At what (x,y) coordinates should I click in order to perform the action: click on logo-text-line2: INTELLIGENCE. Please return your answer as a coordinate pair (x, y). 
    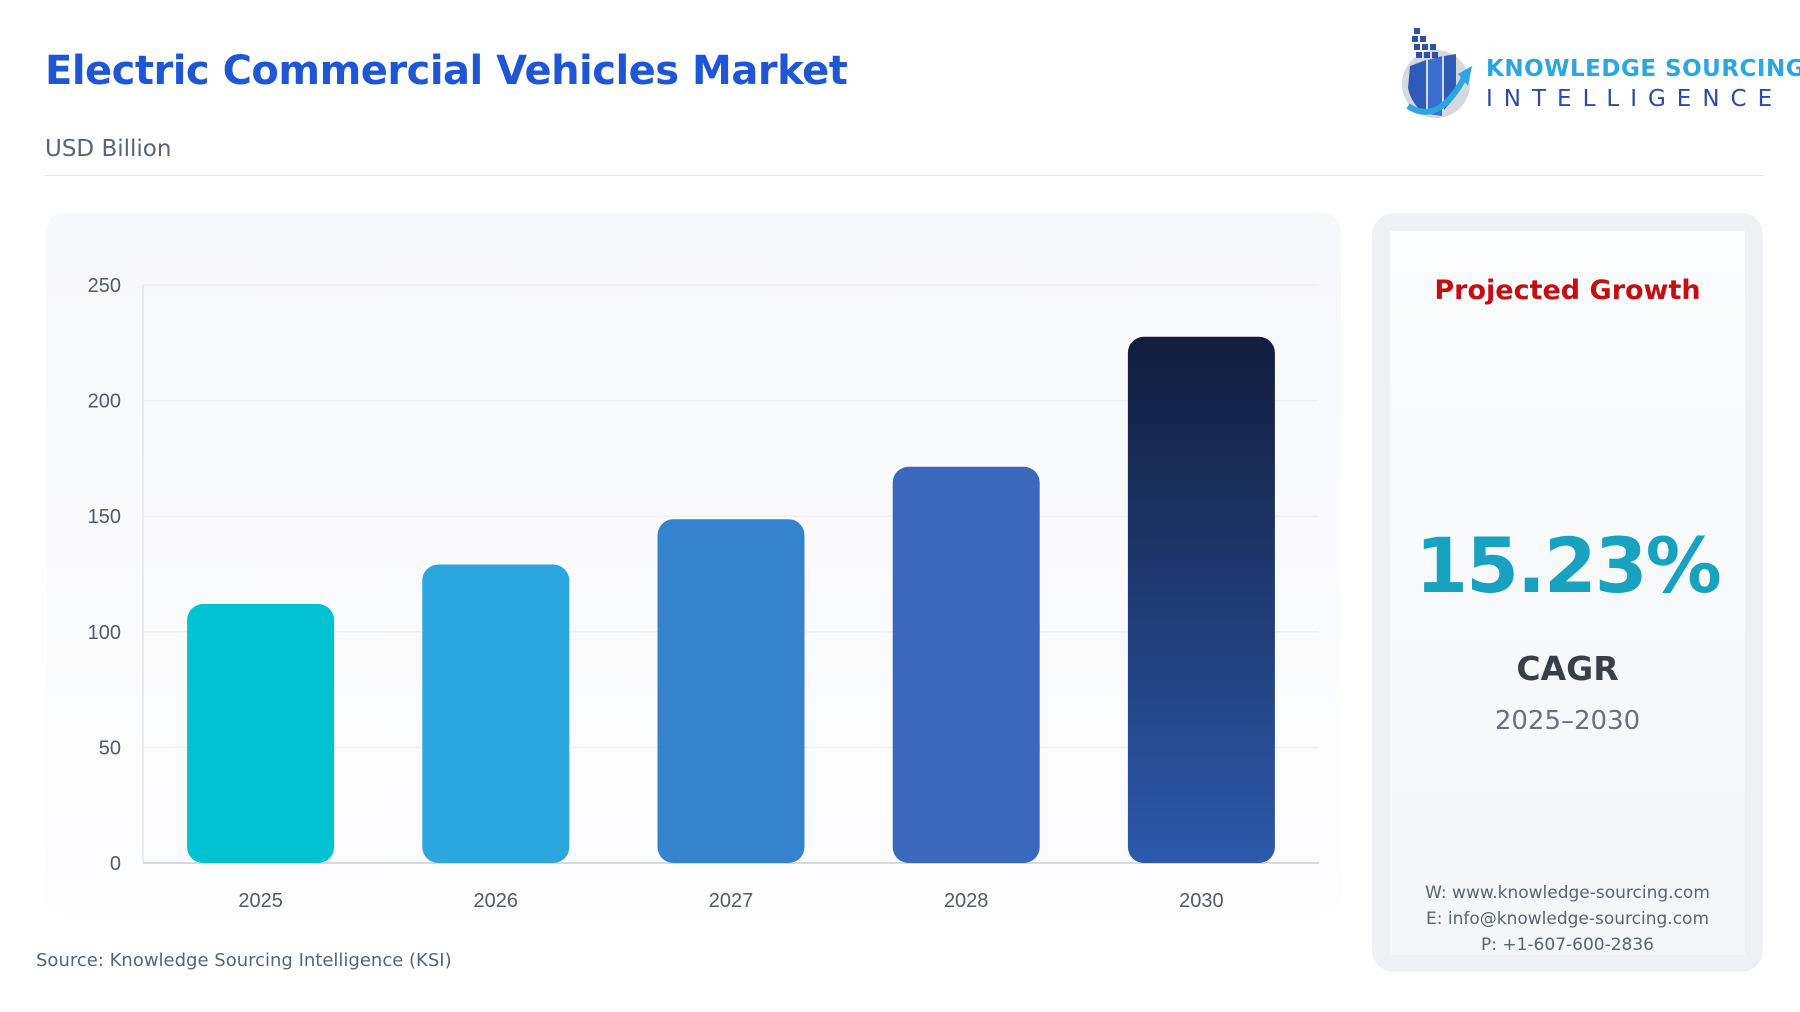
    Looking at the image, I should click on (1635, 99).